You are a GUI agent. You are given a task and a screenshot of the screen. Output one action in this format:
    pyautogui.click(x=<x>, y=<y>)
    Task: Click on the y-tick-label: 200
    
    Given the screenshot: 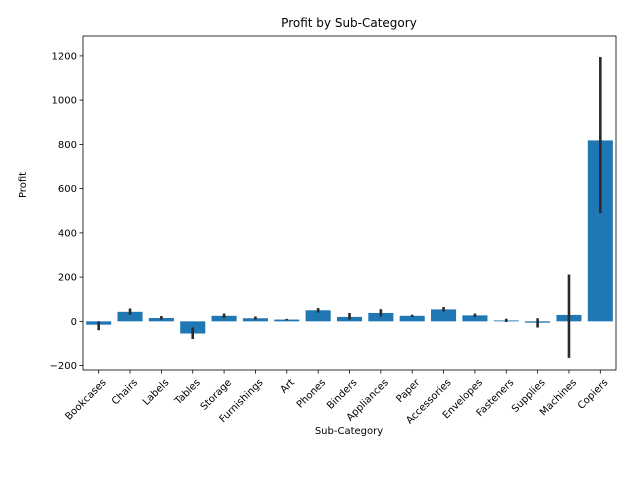 What is the action you would take?
    pyautogui.click(x=67, y=278)
    